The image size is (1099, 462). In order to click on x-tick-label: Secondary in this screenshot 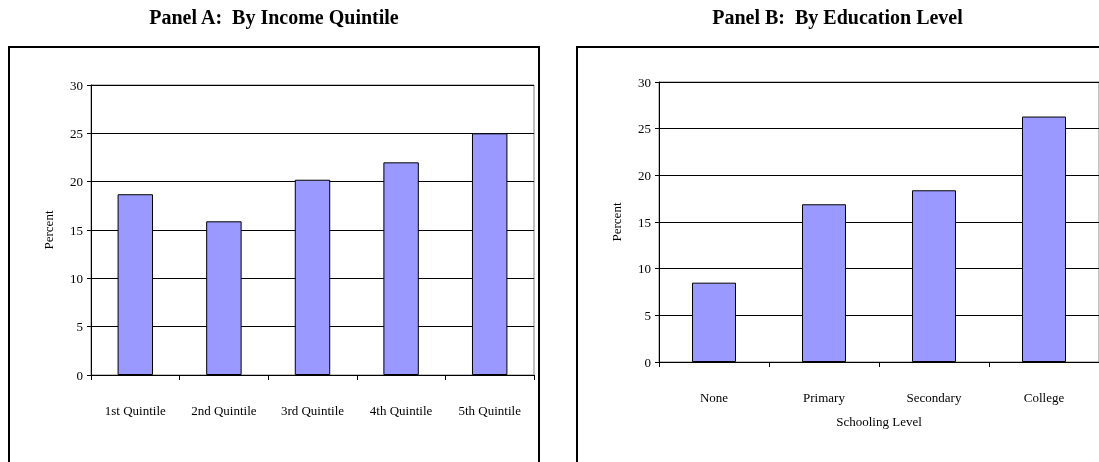, I will do `click(934, 397)`.